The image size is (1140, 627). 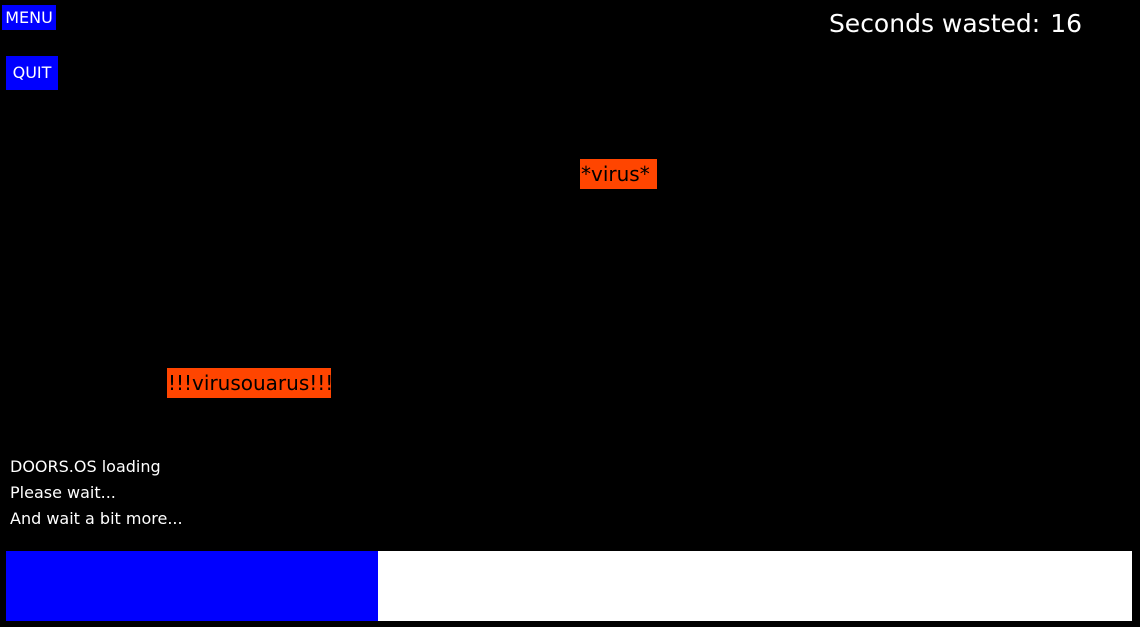 I want to click on loading-progress-bar, so click(x=569, y=586).